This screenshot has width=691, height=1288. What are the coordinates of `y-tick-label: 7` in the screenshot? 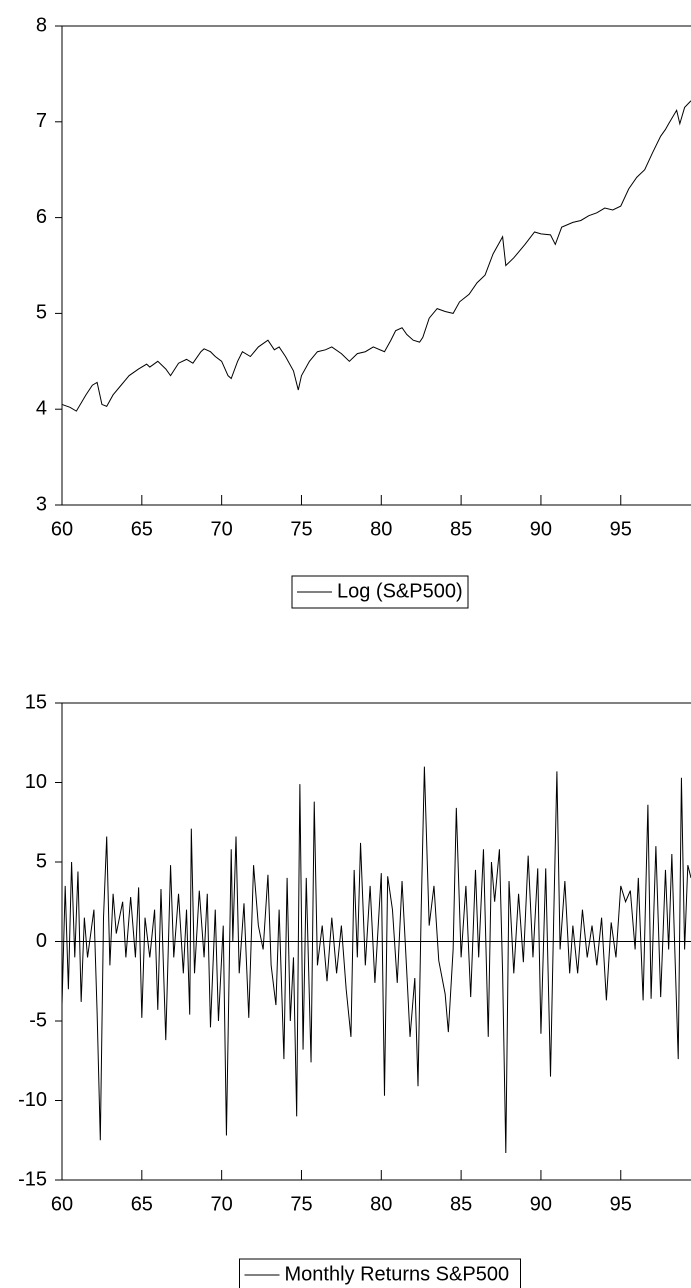 It's located at (41, 121).